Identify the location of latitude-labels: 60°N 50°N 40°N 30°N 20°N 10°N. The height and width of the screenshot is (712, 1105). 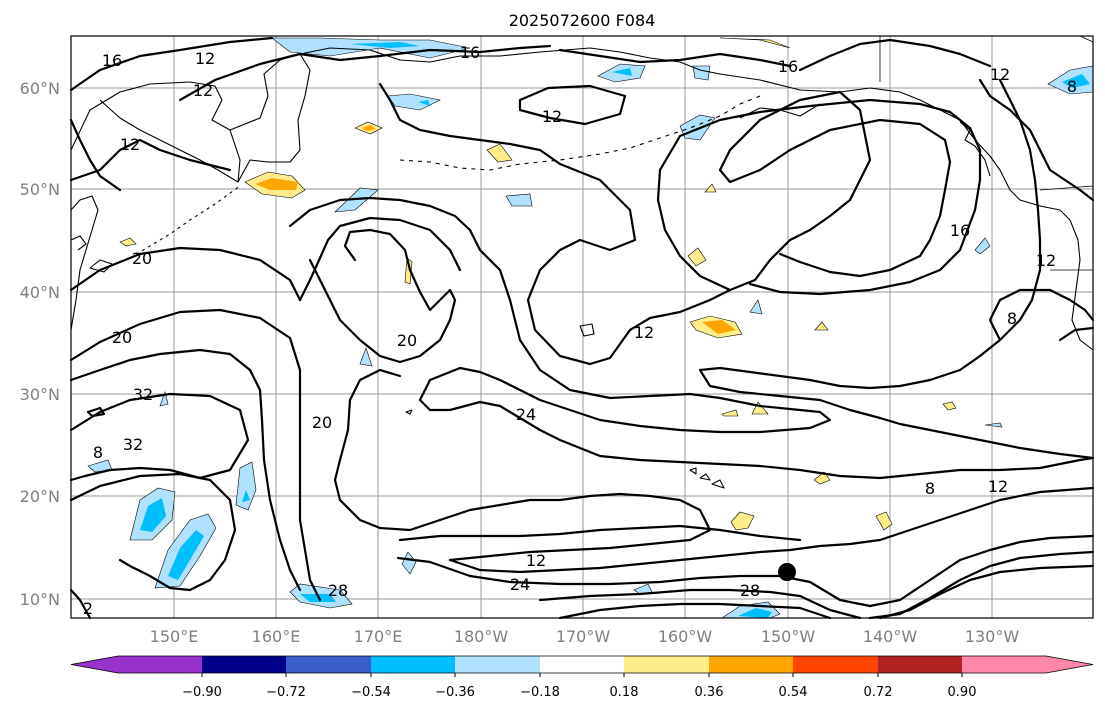
(40, 344).